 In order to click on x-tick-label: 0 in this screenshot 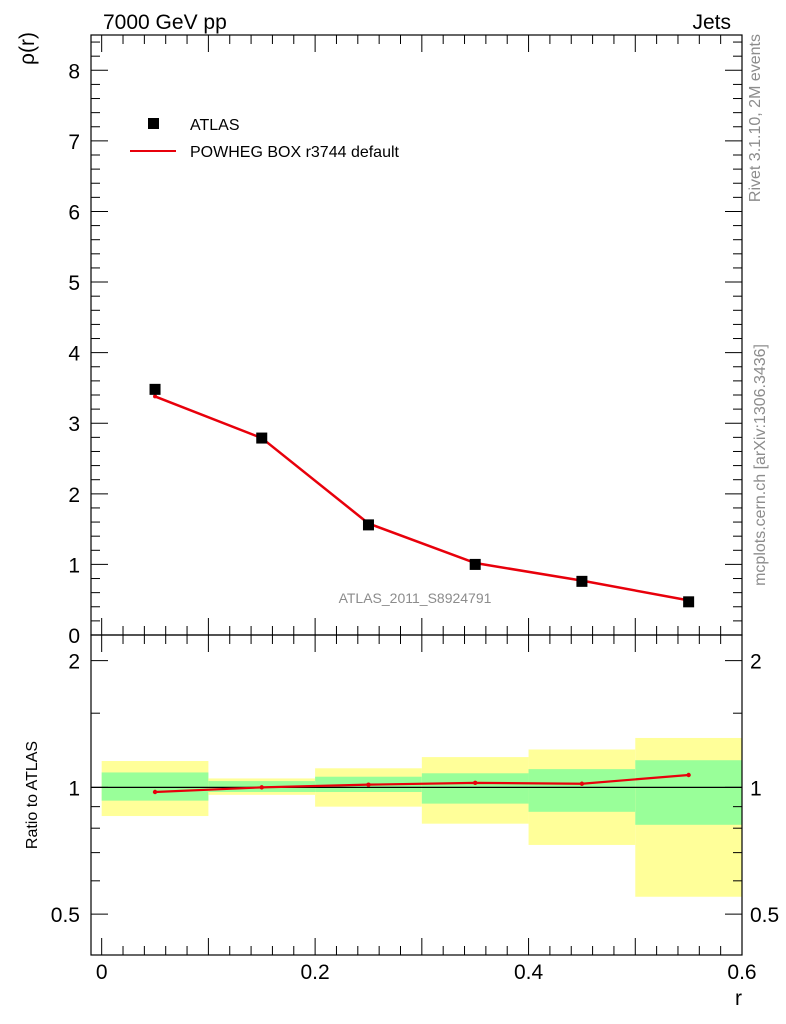, I will do `click(102, 972)`.